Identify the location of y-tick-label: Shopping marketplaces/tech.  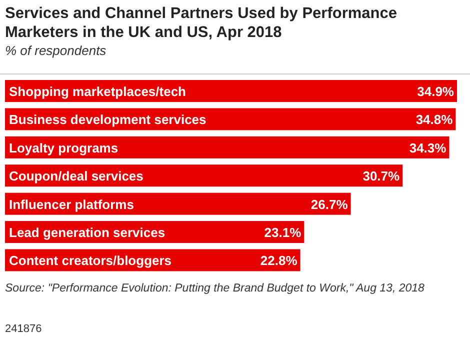
(97, 91).